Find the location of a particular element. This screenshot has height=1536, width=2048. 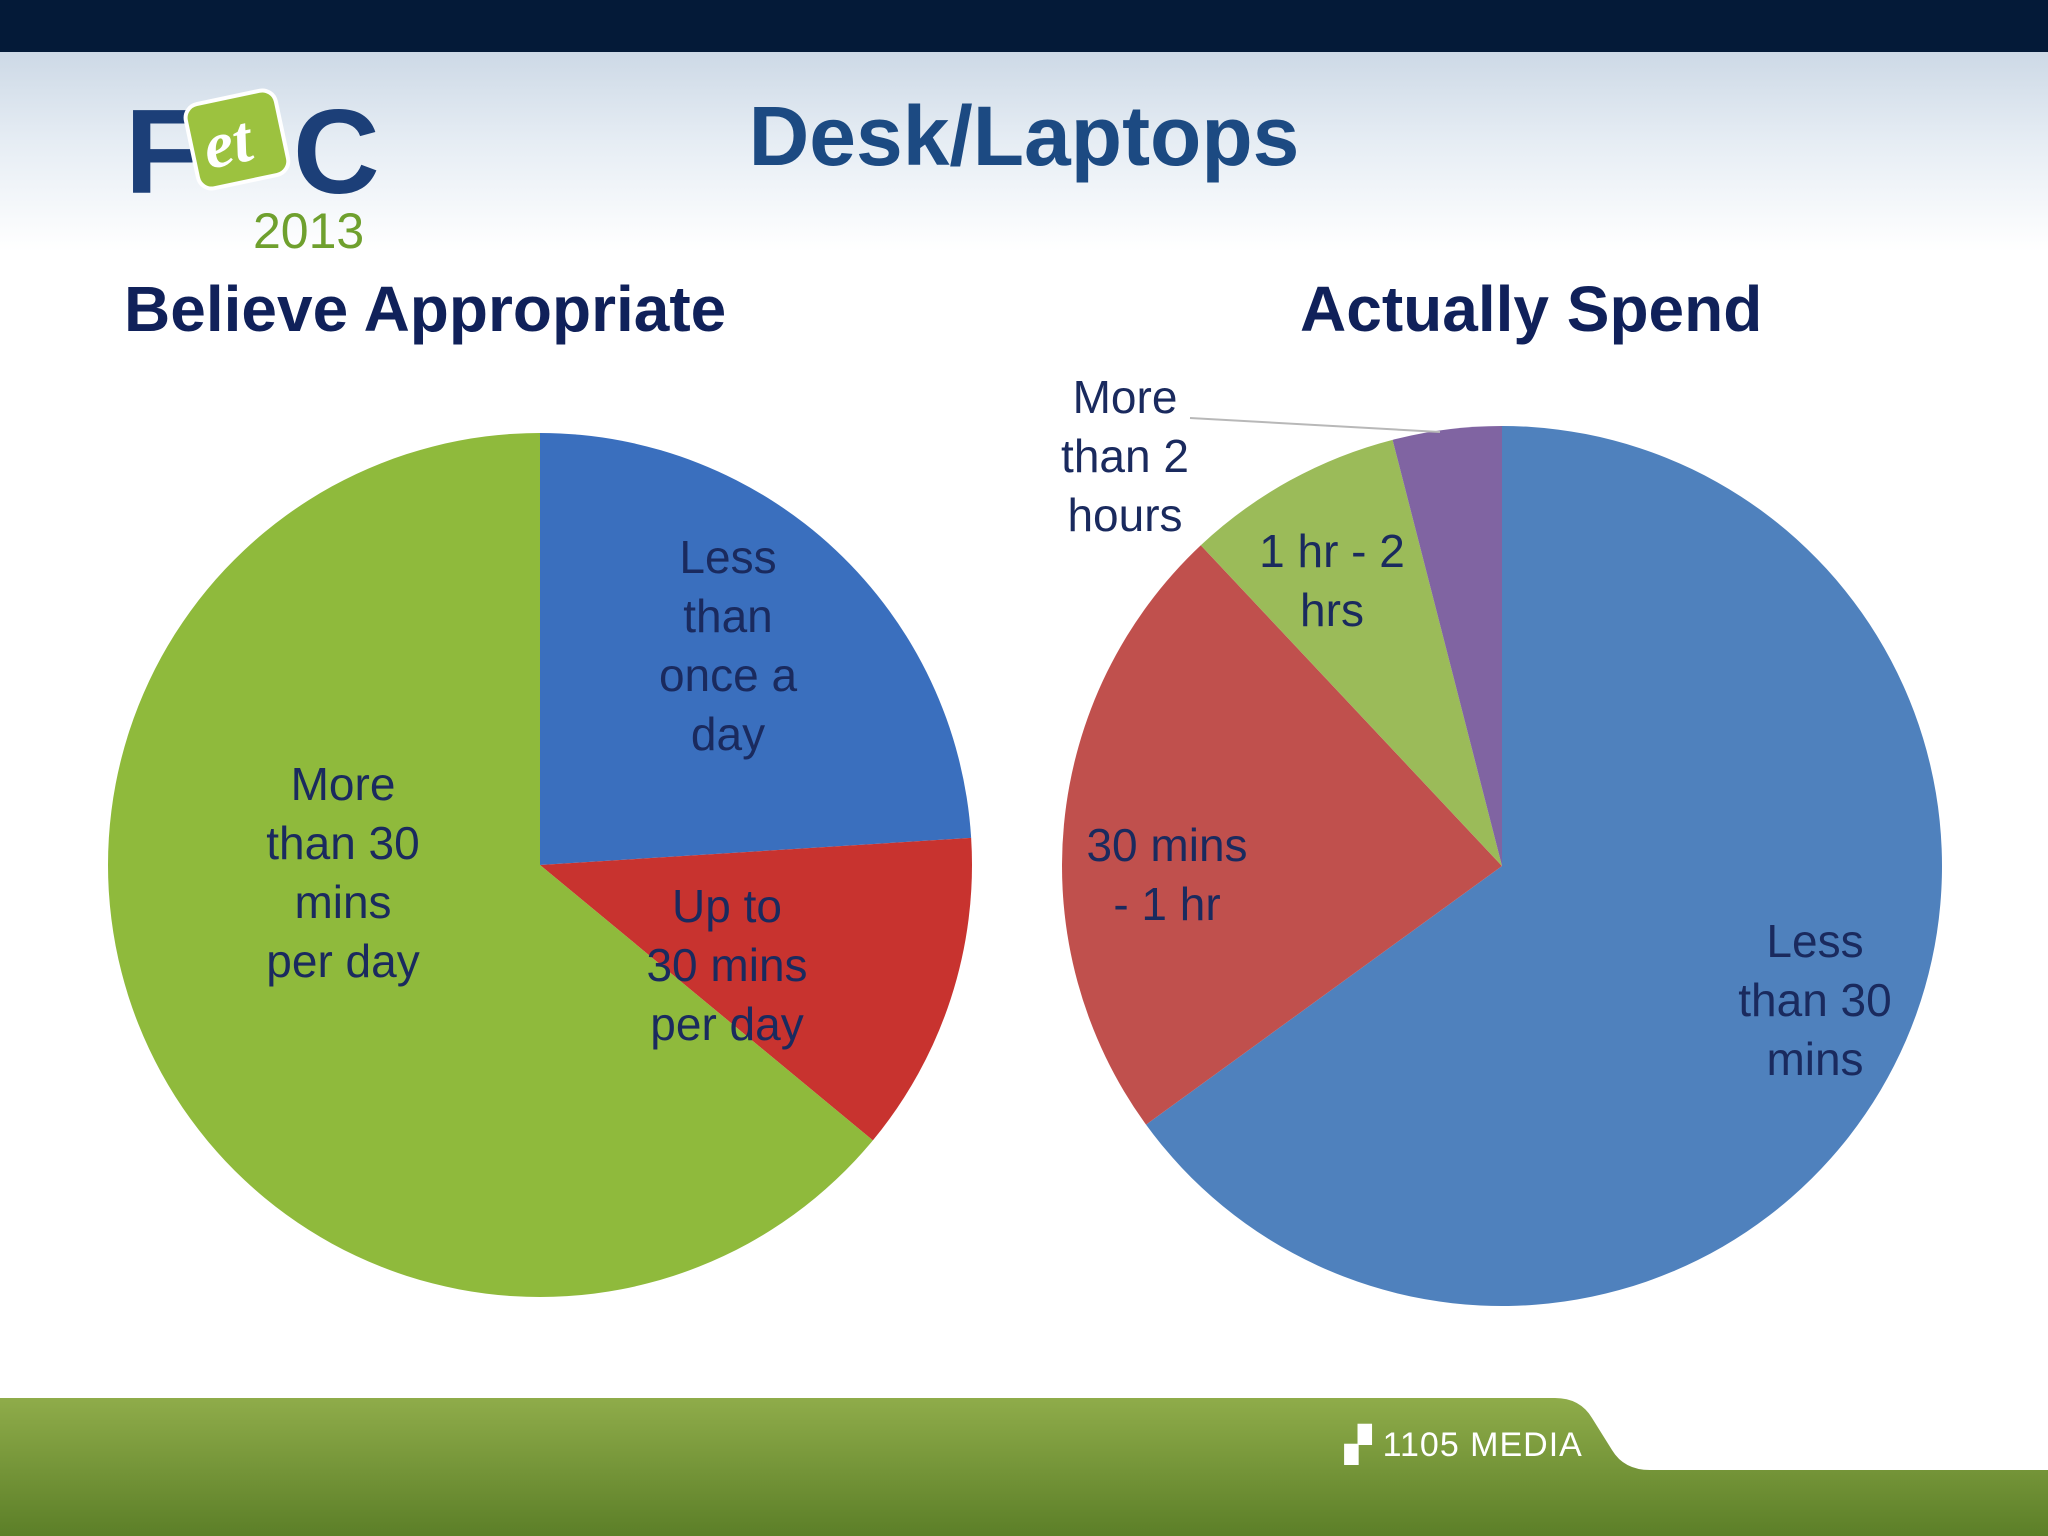

logo-letter-c: C is located at coordinates (336, 152).